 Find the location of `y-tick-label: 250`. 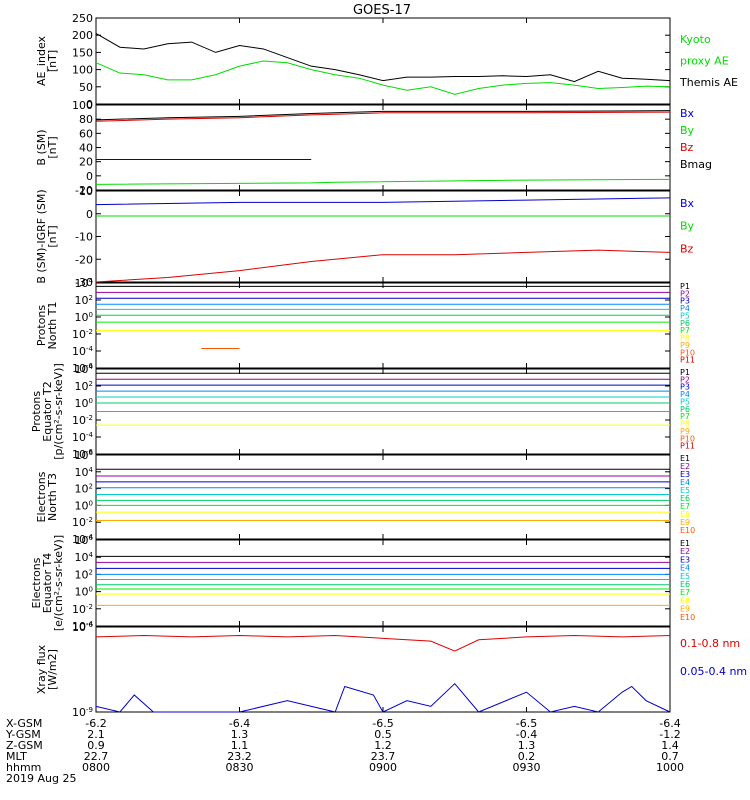

y-tick-label: 250 is located at coordinates (82, 18).